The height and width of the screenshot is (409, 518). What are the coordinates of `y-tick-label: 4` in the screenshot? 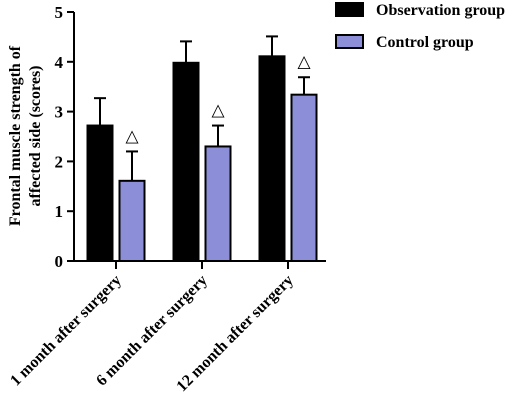 It's located at (59, 62).